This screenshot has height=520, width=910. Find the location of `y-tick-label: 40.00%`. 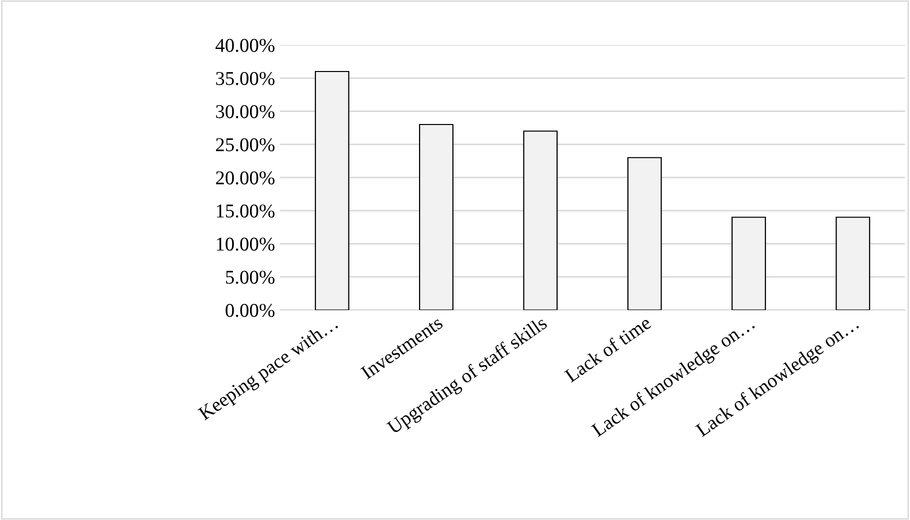

y-tick-label: 40.00% is located at coordinates (245, 45).